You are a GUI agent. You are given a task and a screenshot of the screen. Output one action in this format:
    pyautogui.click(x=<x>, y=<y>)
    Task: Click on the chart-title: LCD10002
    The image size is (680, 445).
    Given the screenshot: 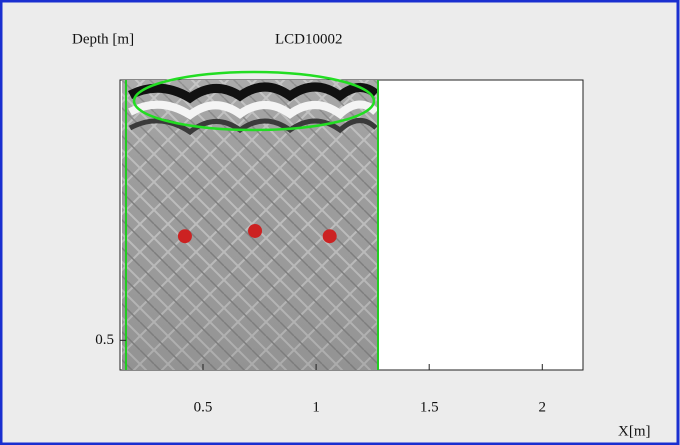 What is the action you would take?
    pyautogui.click(x=309, y=39)
    